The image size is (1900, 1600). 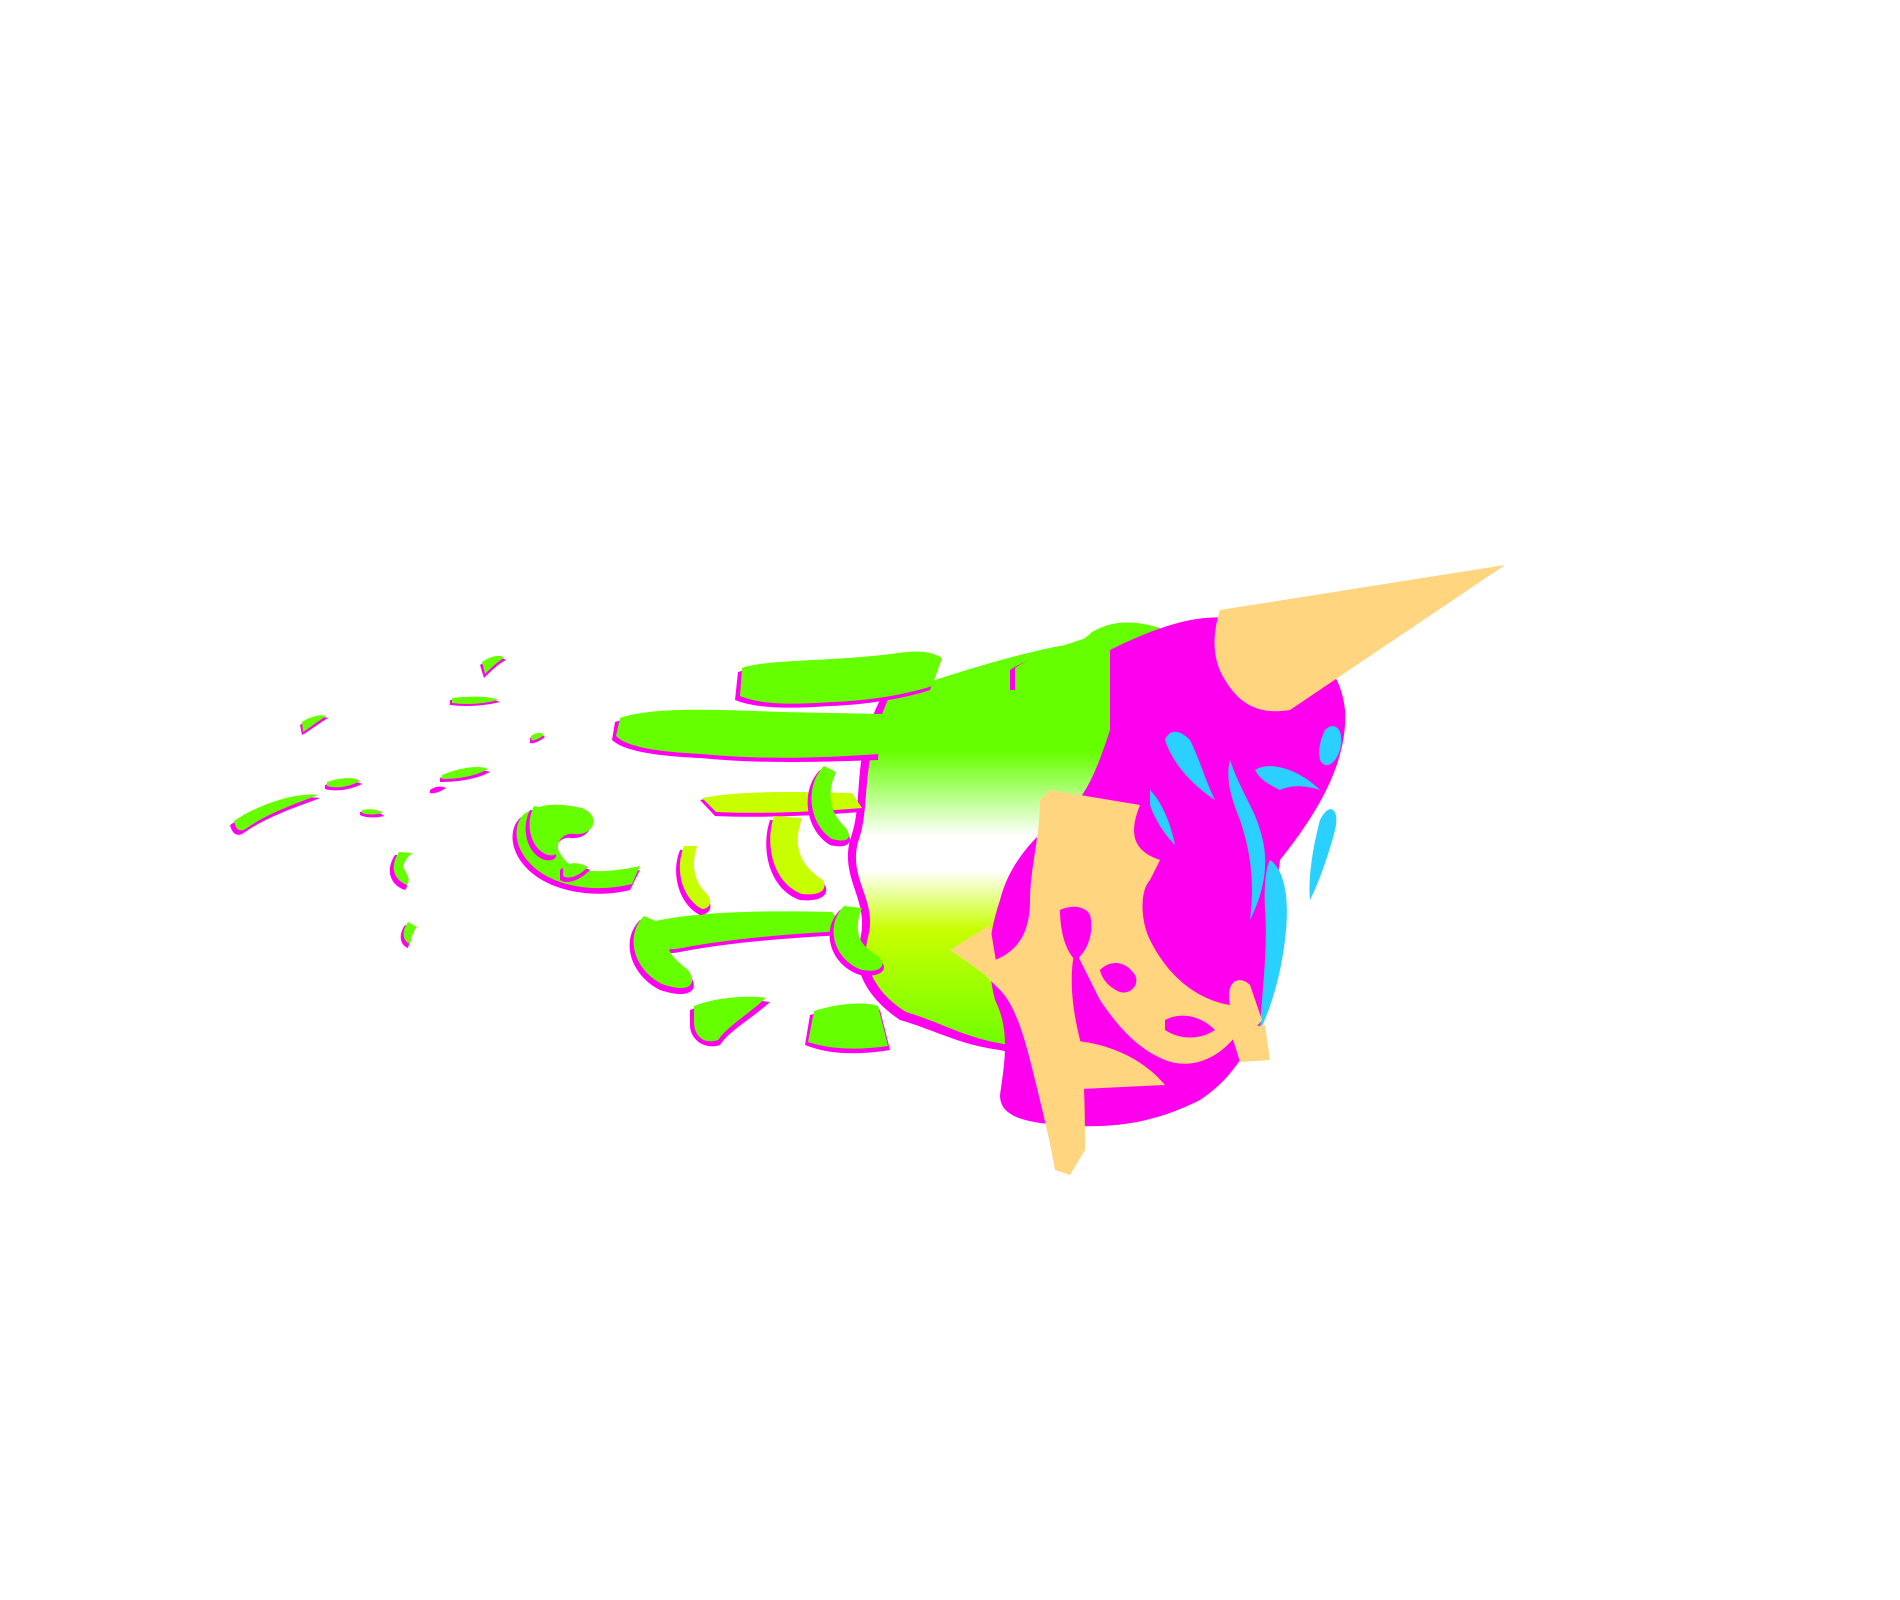 I want to click on cone-tip, so click(x=1359, y=638).